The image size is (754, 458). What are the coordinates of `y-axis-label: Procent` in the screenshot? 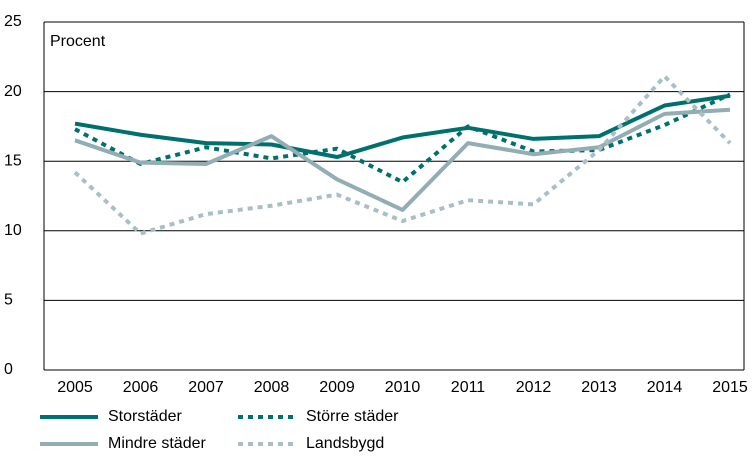 It's located at (78, 41).